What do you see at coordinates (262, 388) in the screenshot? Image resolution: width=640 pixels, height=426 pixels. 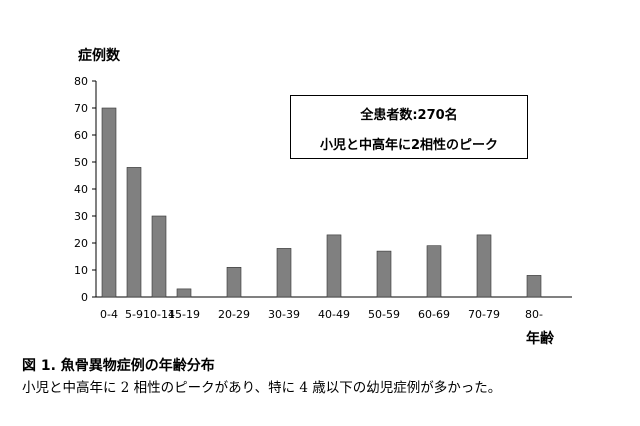 I see `figure-caption-text: 小児と中高年に 2 相性のピークがあり、特に 4 歳以下の幼児症例が多かった。` at bounding box center [262, 388].